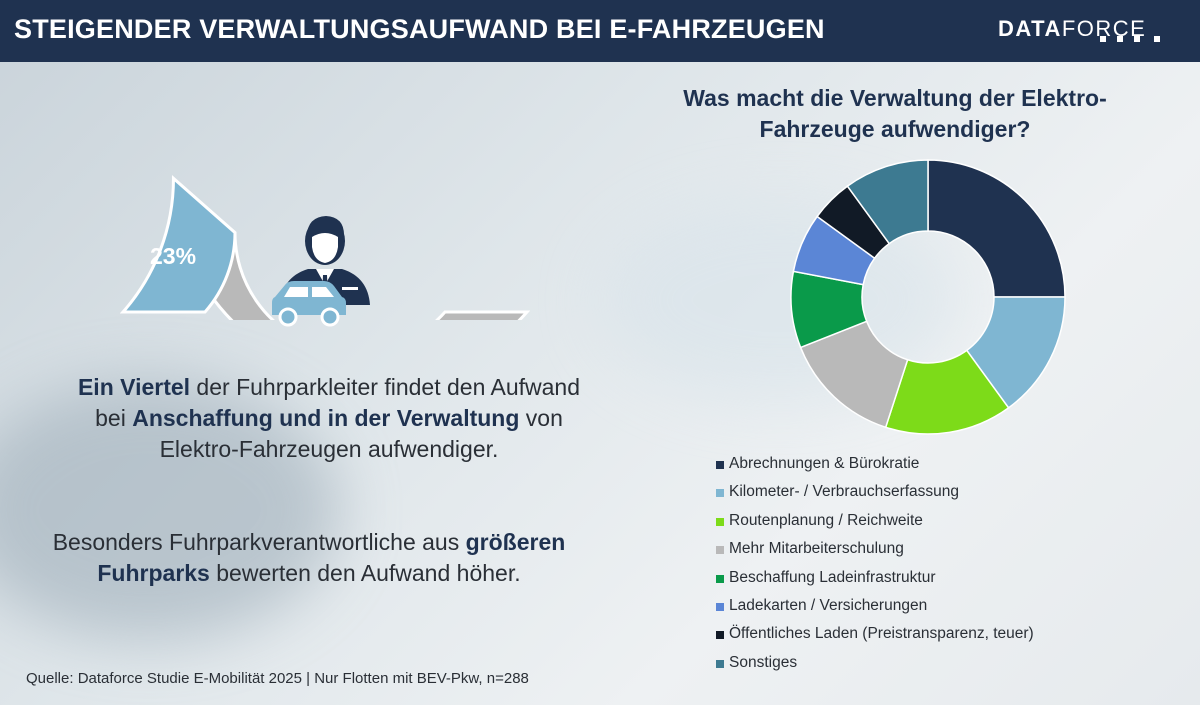  What do you see at coordinates (361, 433) in the screenshot?
I see `statement-primary-text-2: von Elektro-Fahrzeugen aufwendiger.` at bounding box center [361, 433].